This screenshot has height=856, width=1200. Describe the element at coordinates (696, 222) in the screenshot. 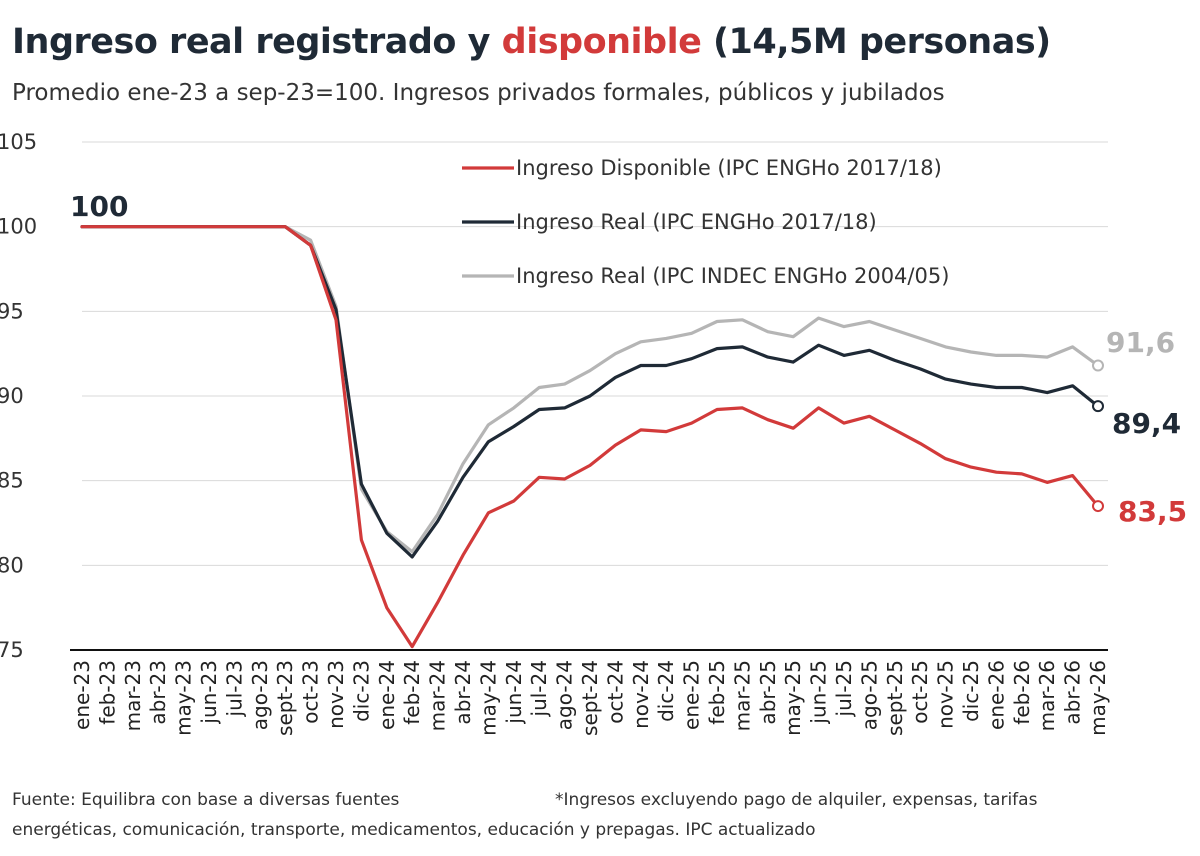

I see `legend-label-real_2017: Ingreso Real (IPC ENGHo 2017/18)` at that location.